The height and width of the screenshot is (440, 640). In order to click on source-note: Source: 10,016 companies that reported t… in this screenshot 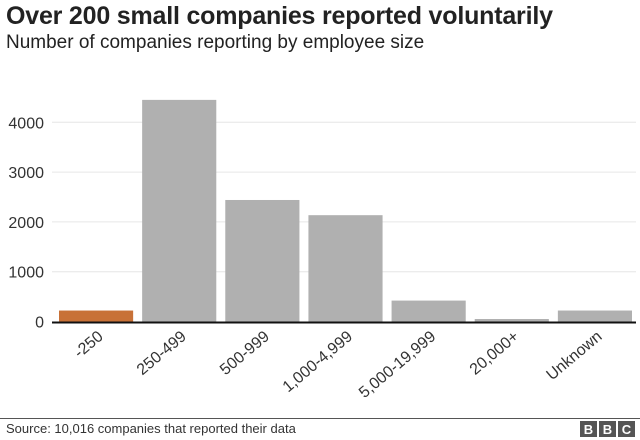, I will do `click(151, 428)`.